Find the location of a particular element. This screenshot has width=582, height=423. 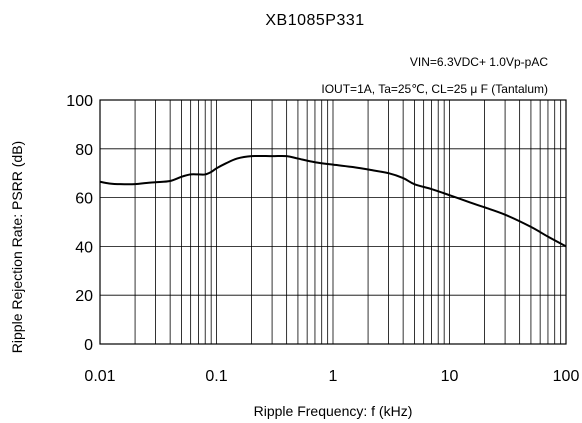

y-axis-label: Ripple Rejection Rate: PSRR (dB) is located at coordinates (17, 247).